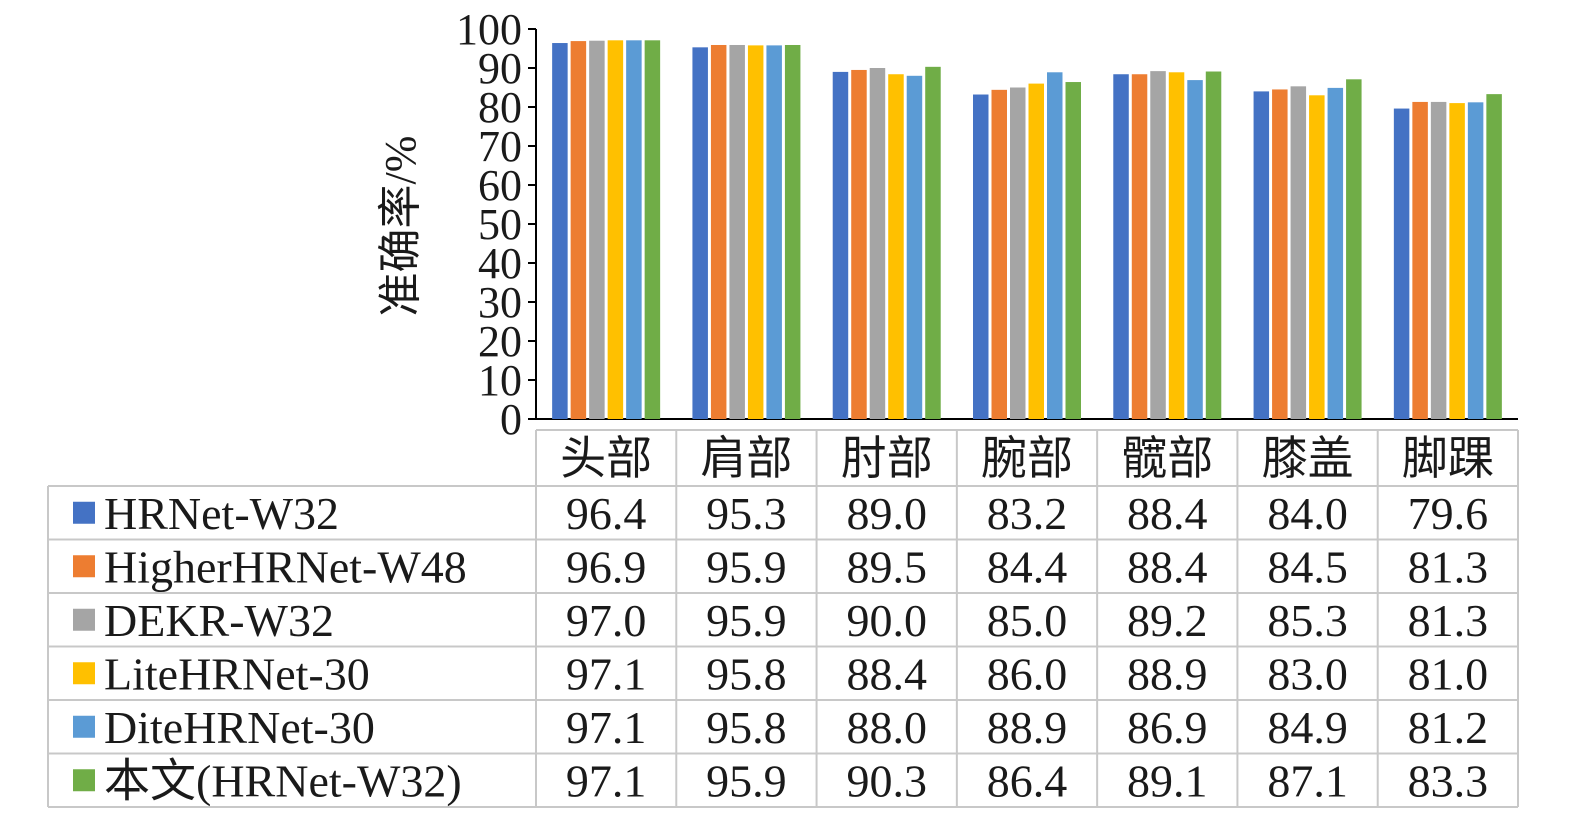  I want to click on y-tick-label: 100, so click(489, 29).